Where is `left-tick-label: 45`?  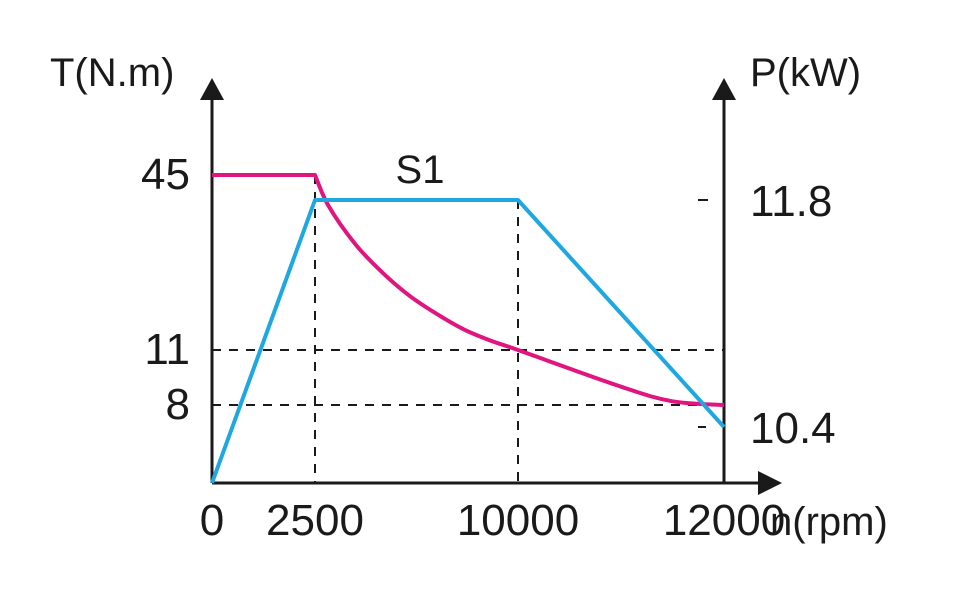 left-tick-label: 45 is located at coordinates (165, 174).